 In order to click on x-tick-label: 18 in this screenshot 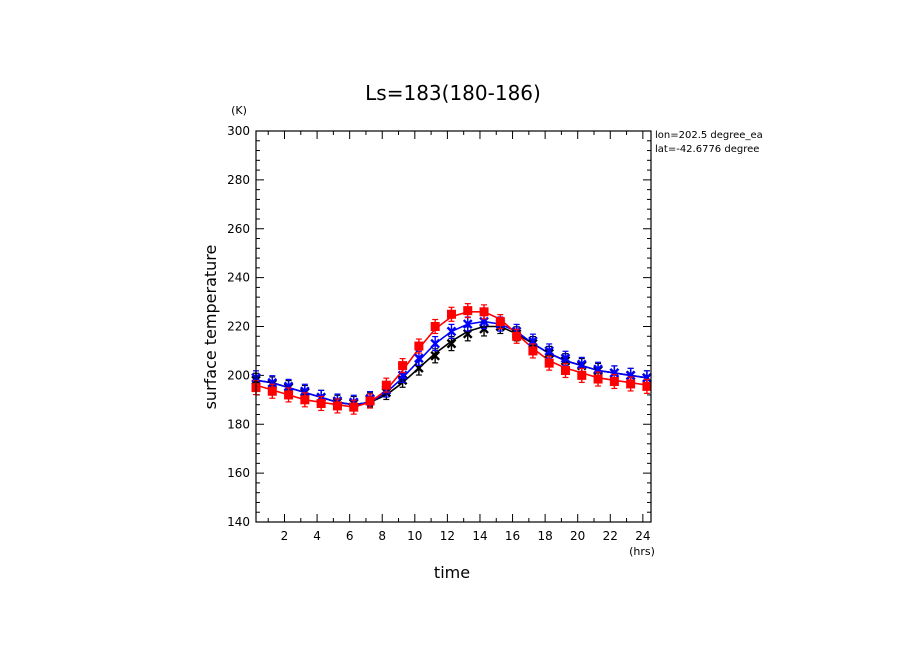, I will do `click(544, 536)`.